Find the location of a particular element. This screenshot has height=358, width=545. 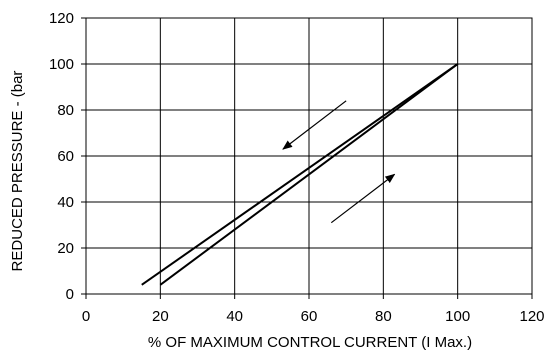

y-tick-label: 120 is located at coordinates (61, 18).